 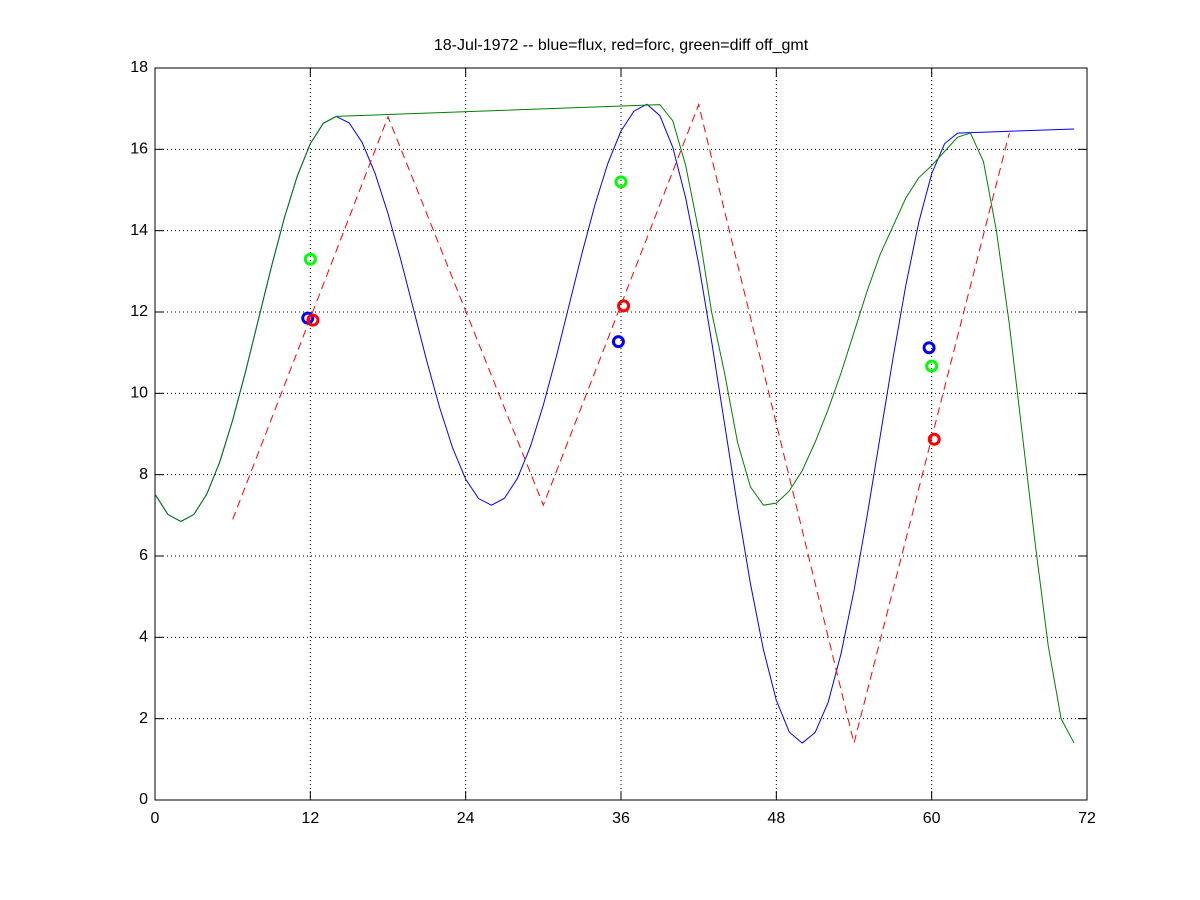 I want to click on y-tick-label: 10, so click(x=139, y=393).